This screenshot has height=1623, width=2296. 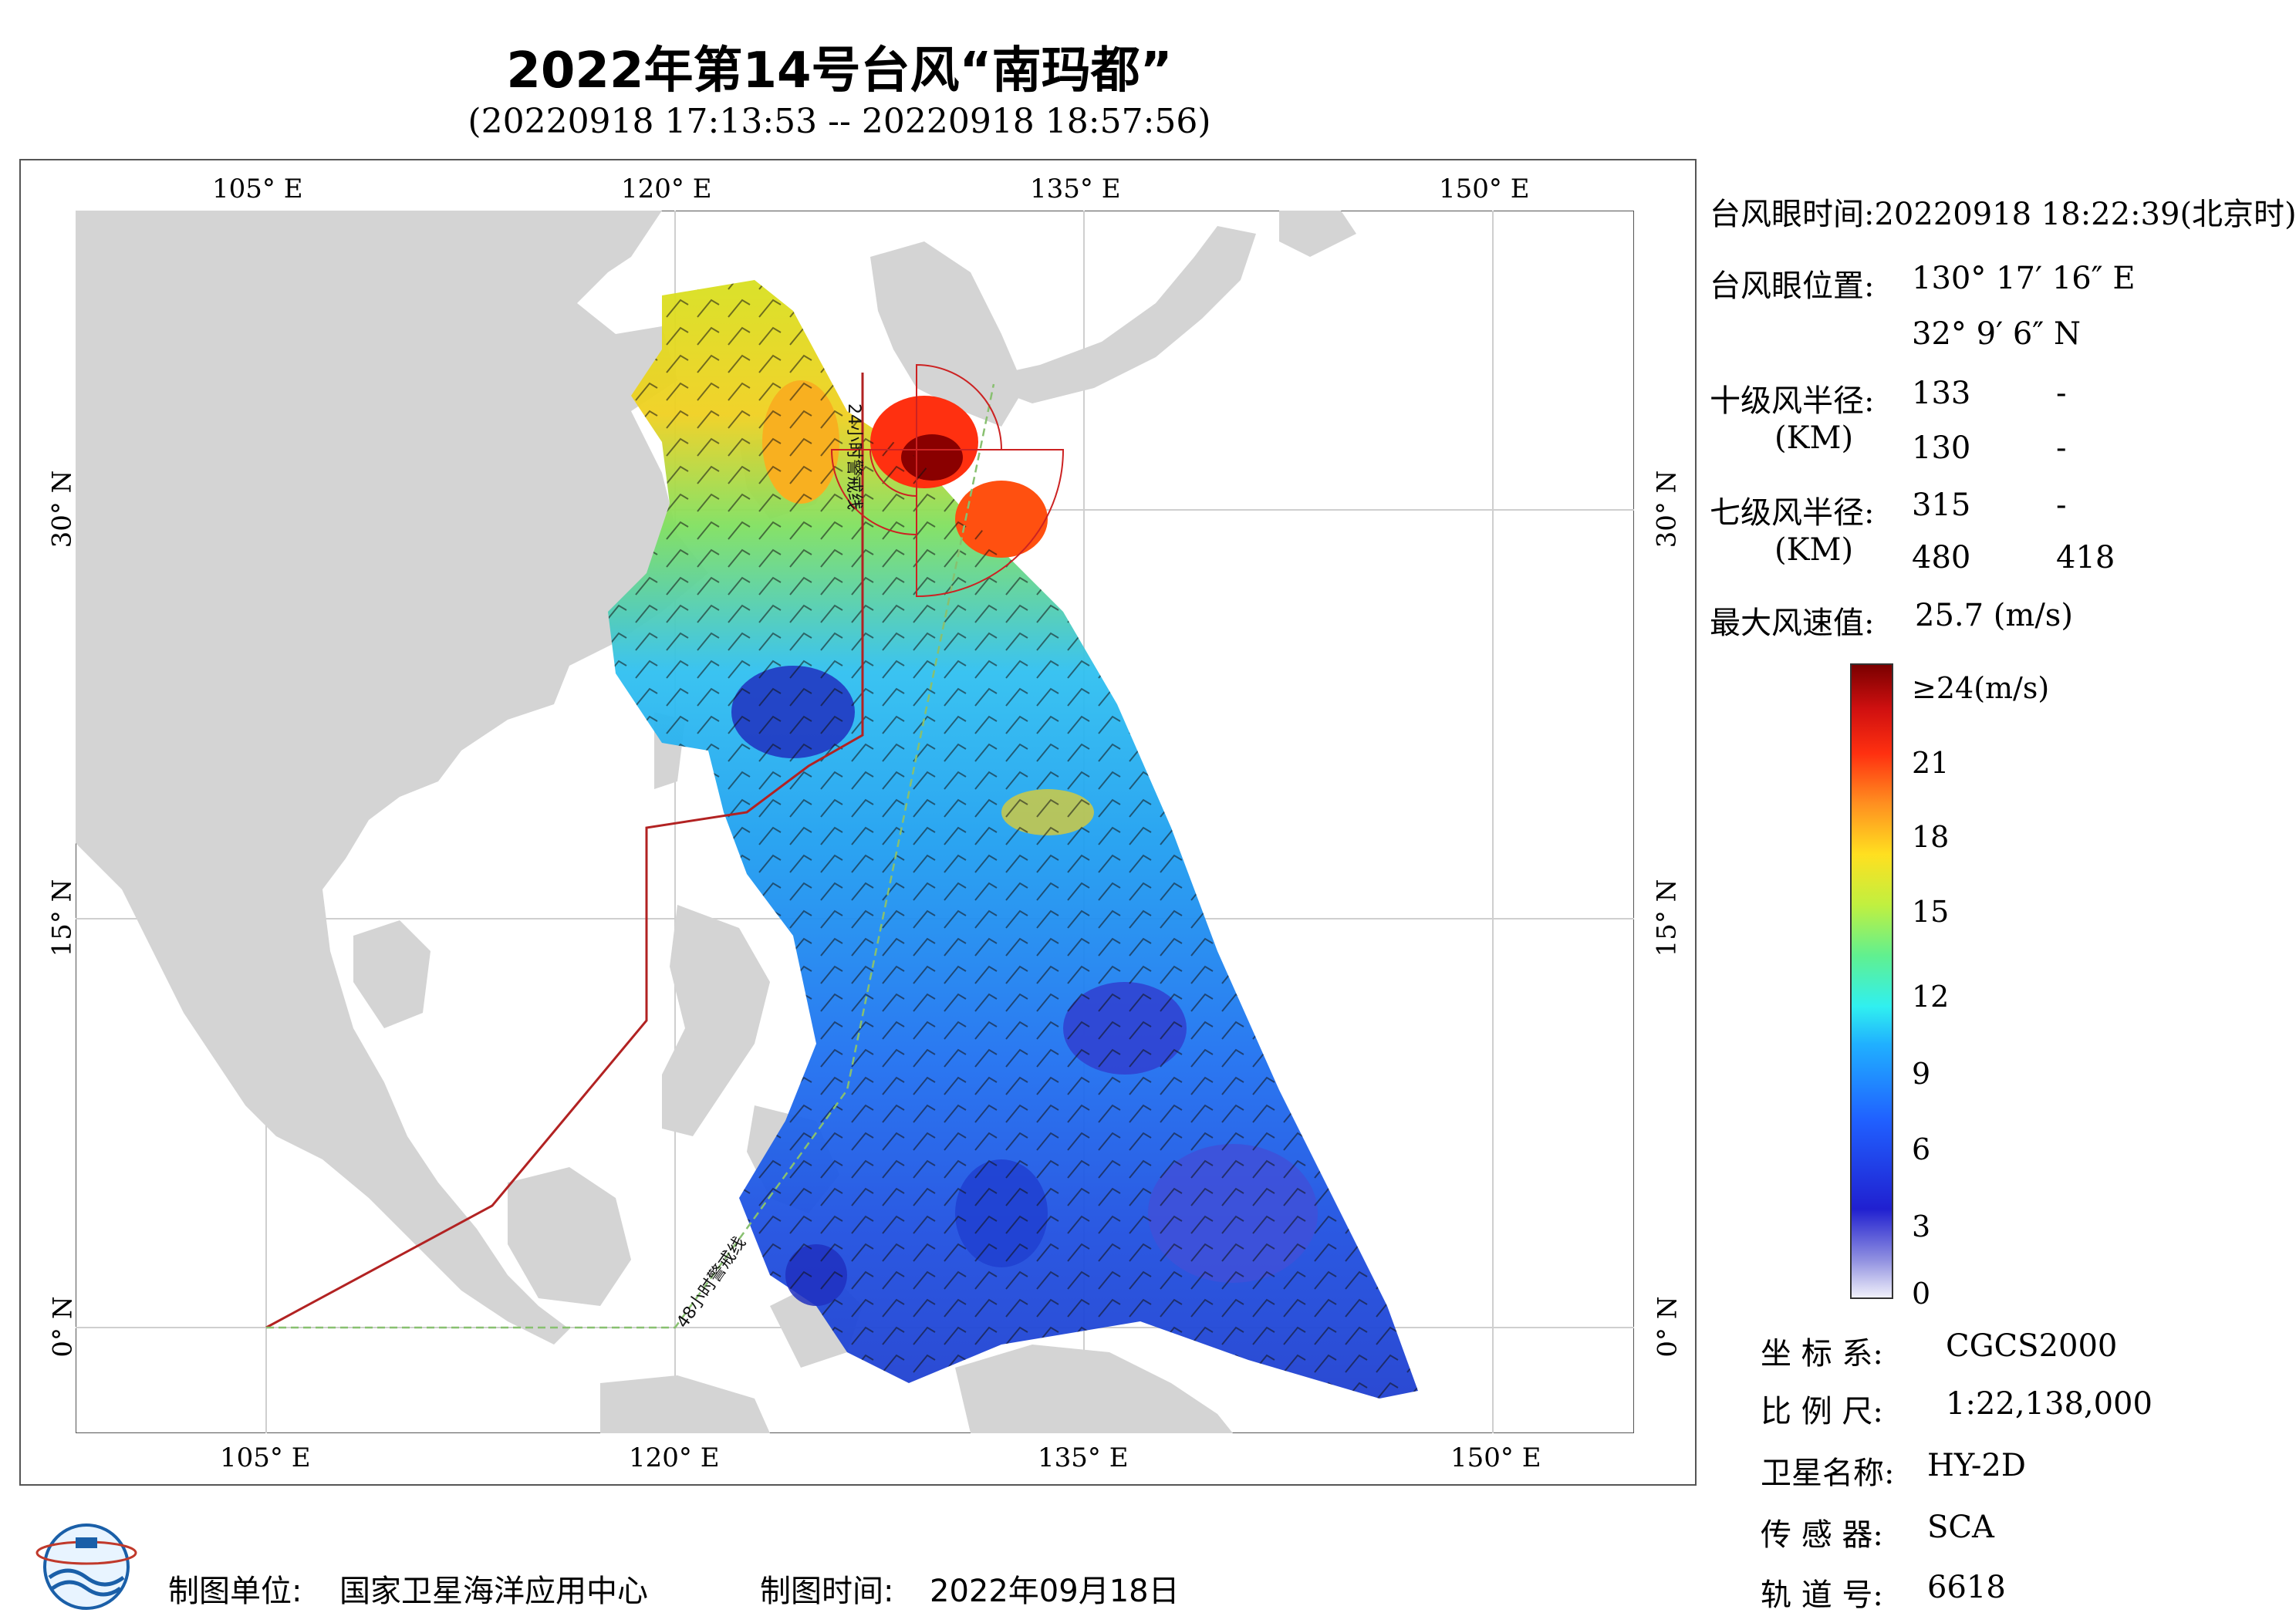 I want to click on colorbar-tick: 9, so click(x=1921, y=1074).